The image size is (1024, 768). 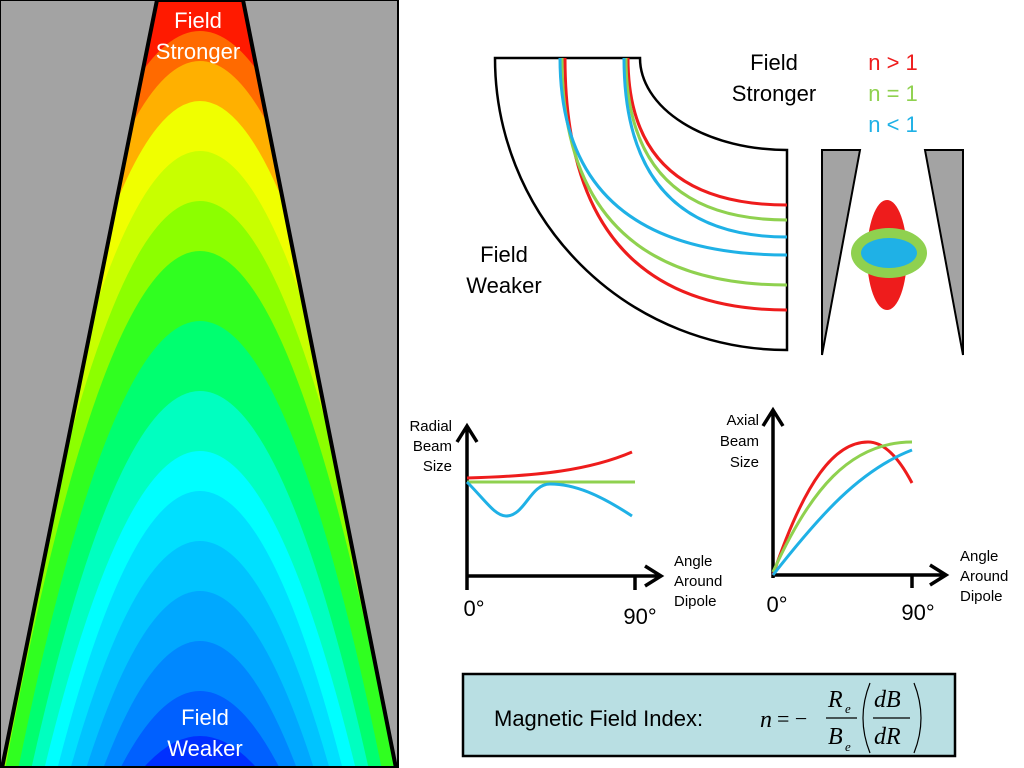 I want to click on formula-Re: R, so click(x=835, y=700).